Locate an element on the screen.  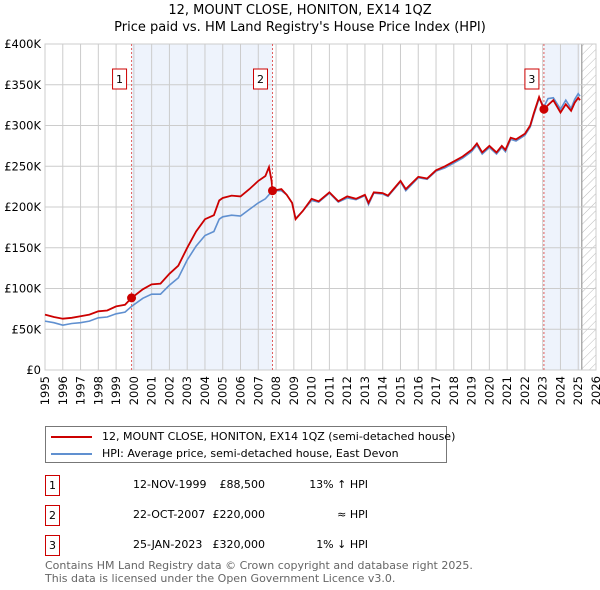
x-tick-label: 1996 is located at coordinates (63, 390).